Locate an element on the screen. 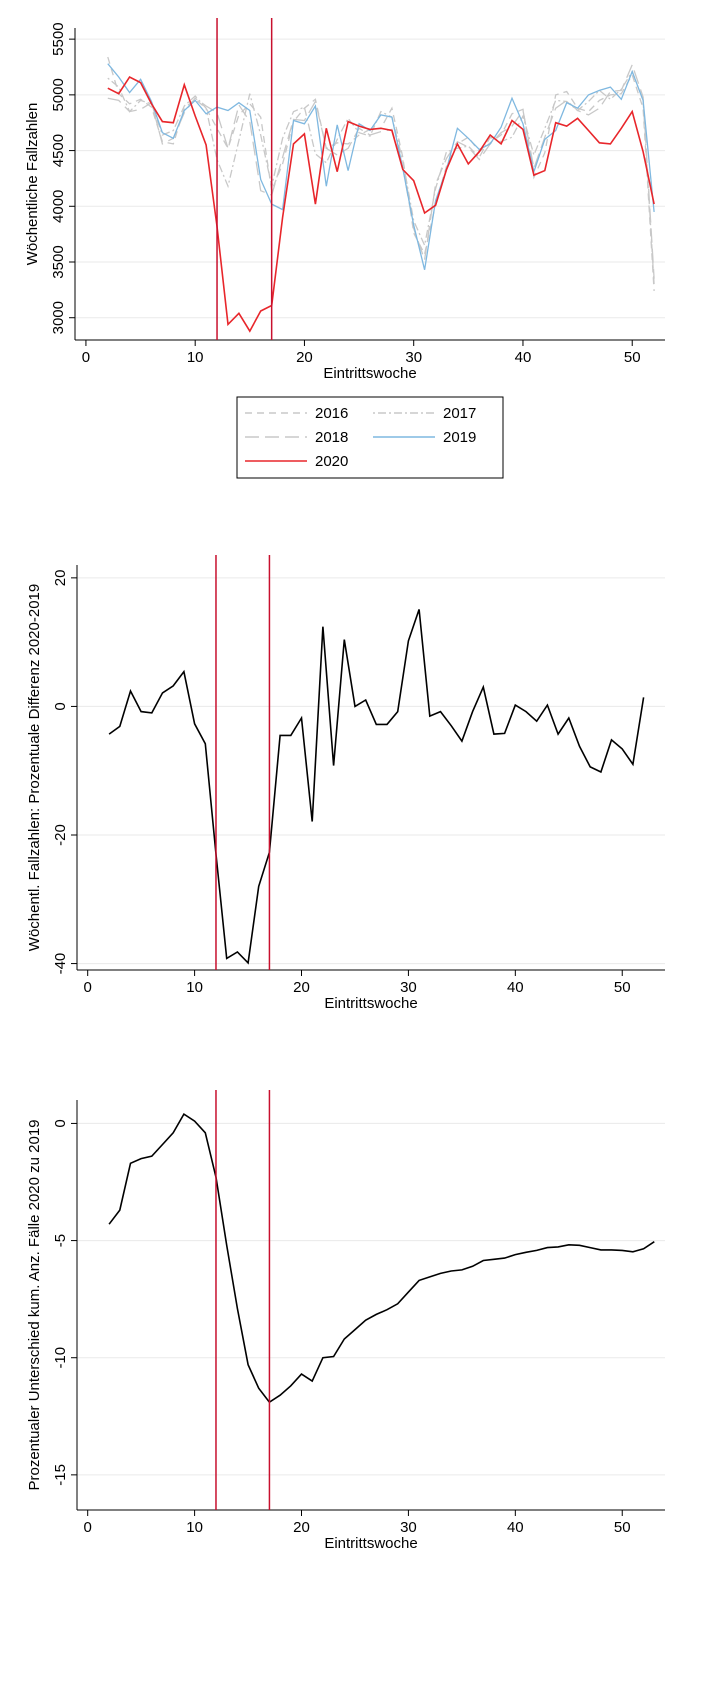 The image size is (725, 1693). legend-label: 2016 is located at coordinates (331, 413).